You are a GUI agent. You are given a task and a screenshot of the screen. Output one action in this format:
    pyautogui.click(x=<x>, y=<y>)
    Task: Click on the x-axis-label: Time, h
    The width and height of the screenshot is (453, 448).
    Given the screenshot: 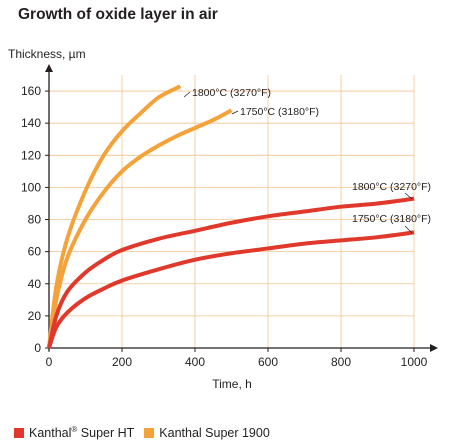 What is the action you would take?
    pyautogui.click(x=232, y=384)
    